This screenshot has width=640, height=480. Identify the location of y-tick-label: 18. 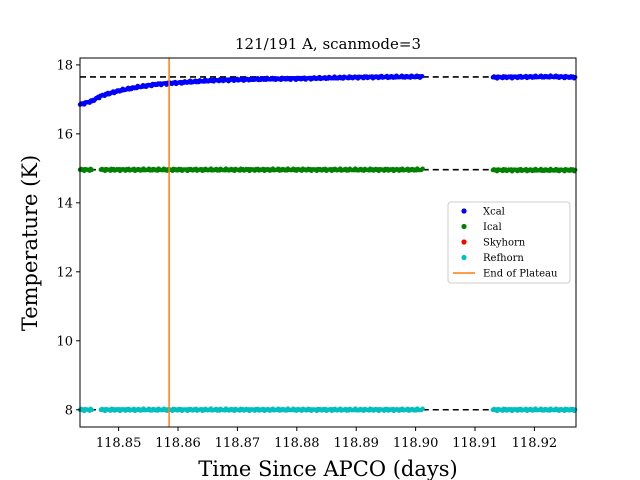
(64, 65).